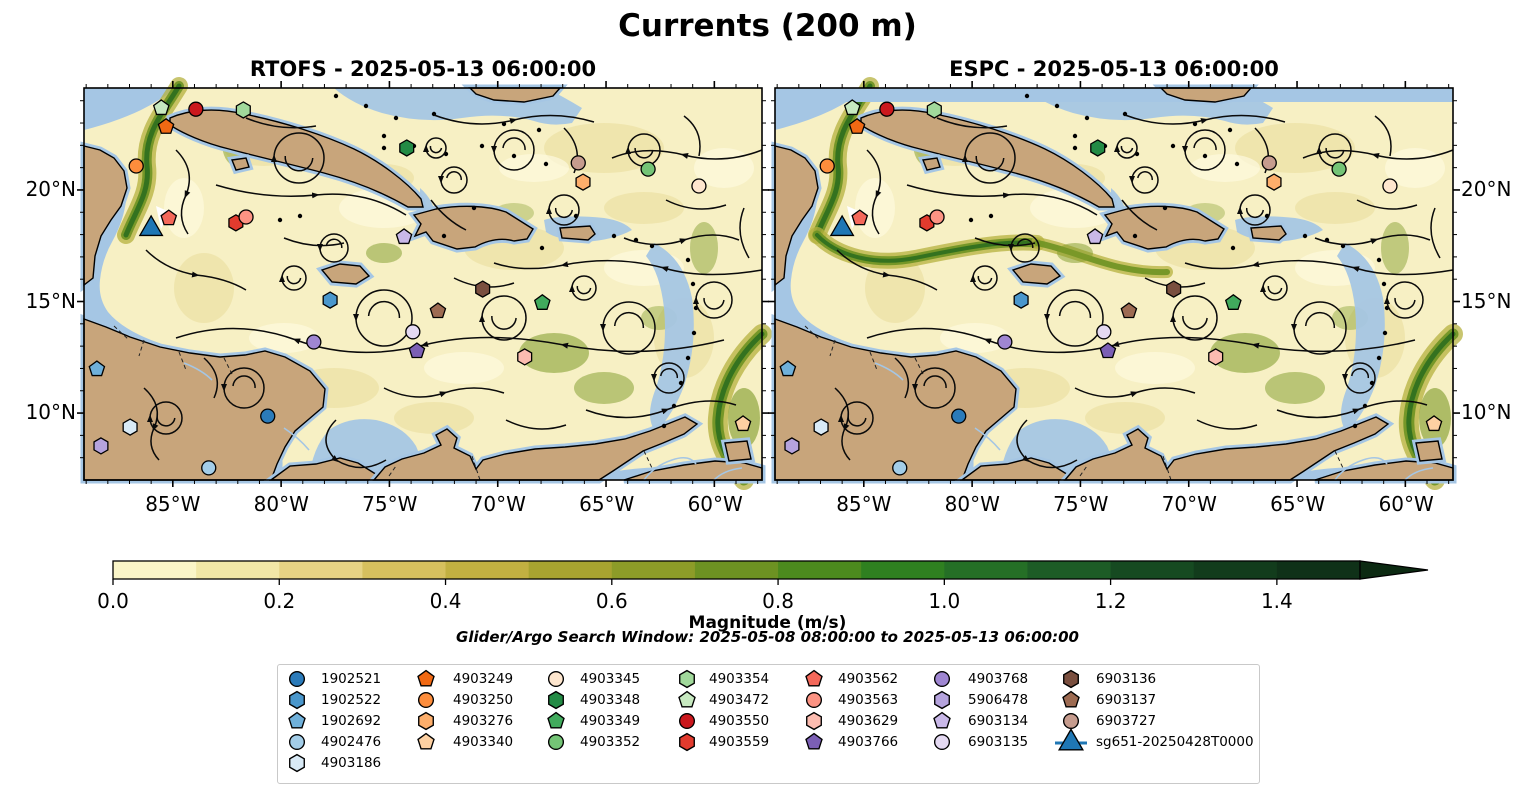 The image size is (1535, 802). What do you see at coordinates (423, 69) in the screenshot?
I see `panel-title-rtofs: RTOFS - 2025-05-13 06:00:00` at bounding box center [423, 69].